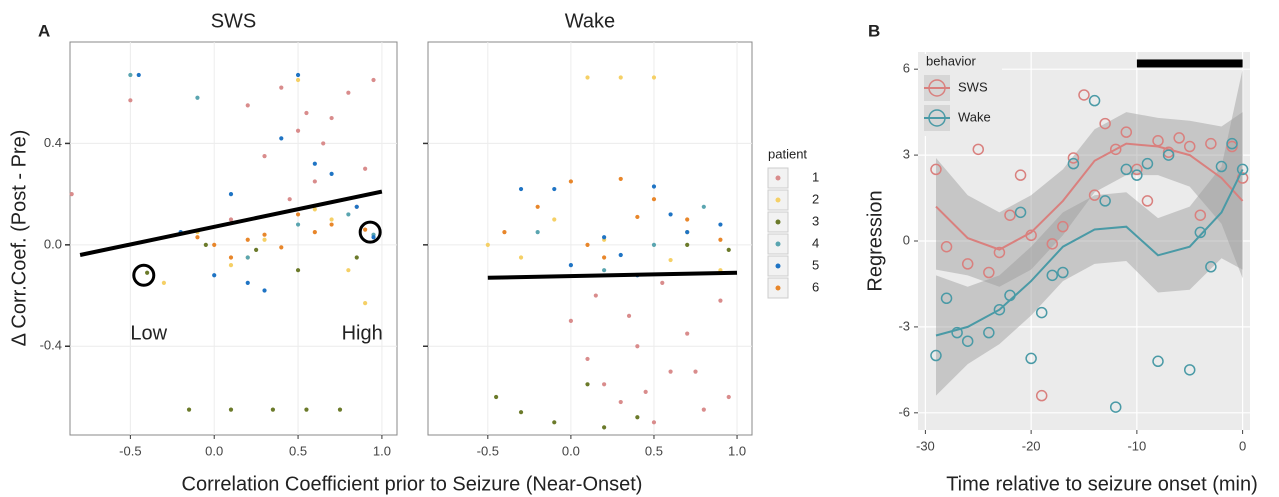 This screenshot has height=497, width=1279. What do you see at coordinates (298, 450) in the screenshot?
I see `x-tick-label: 0.5` at bounding box center [298, 450].